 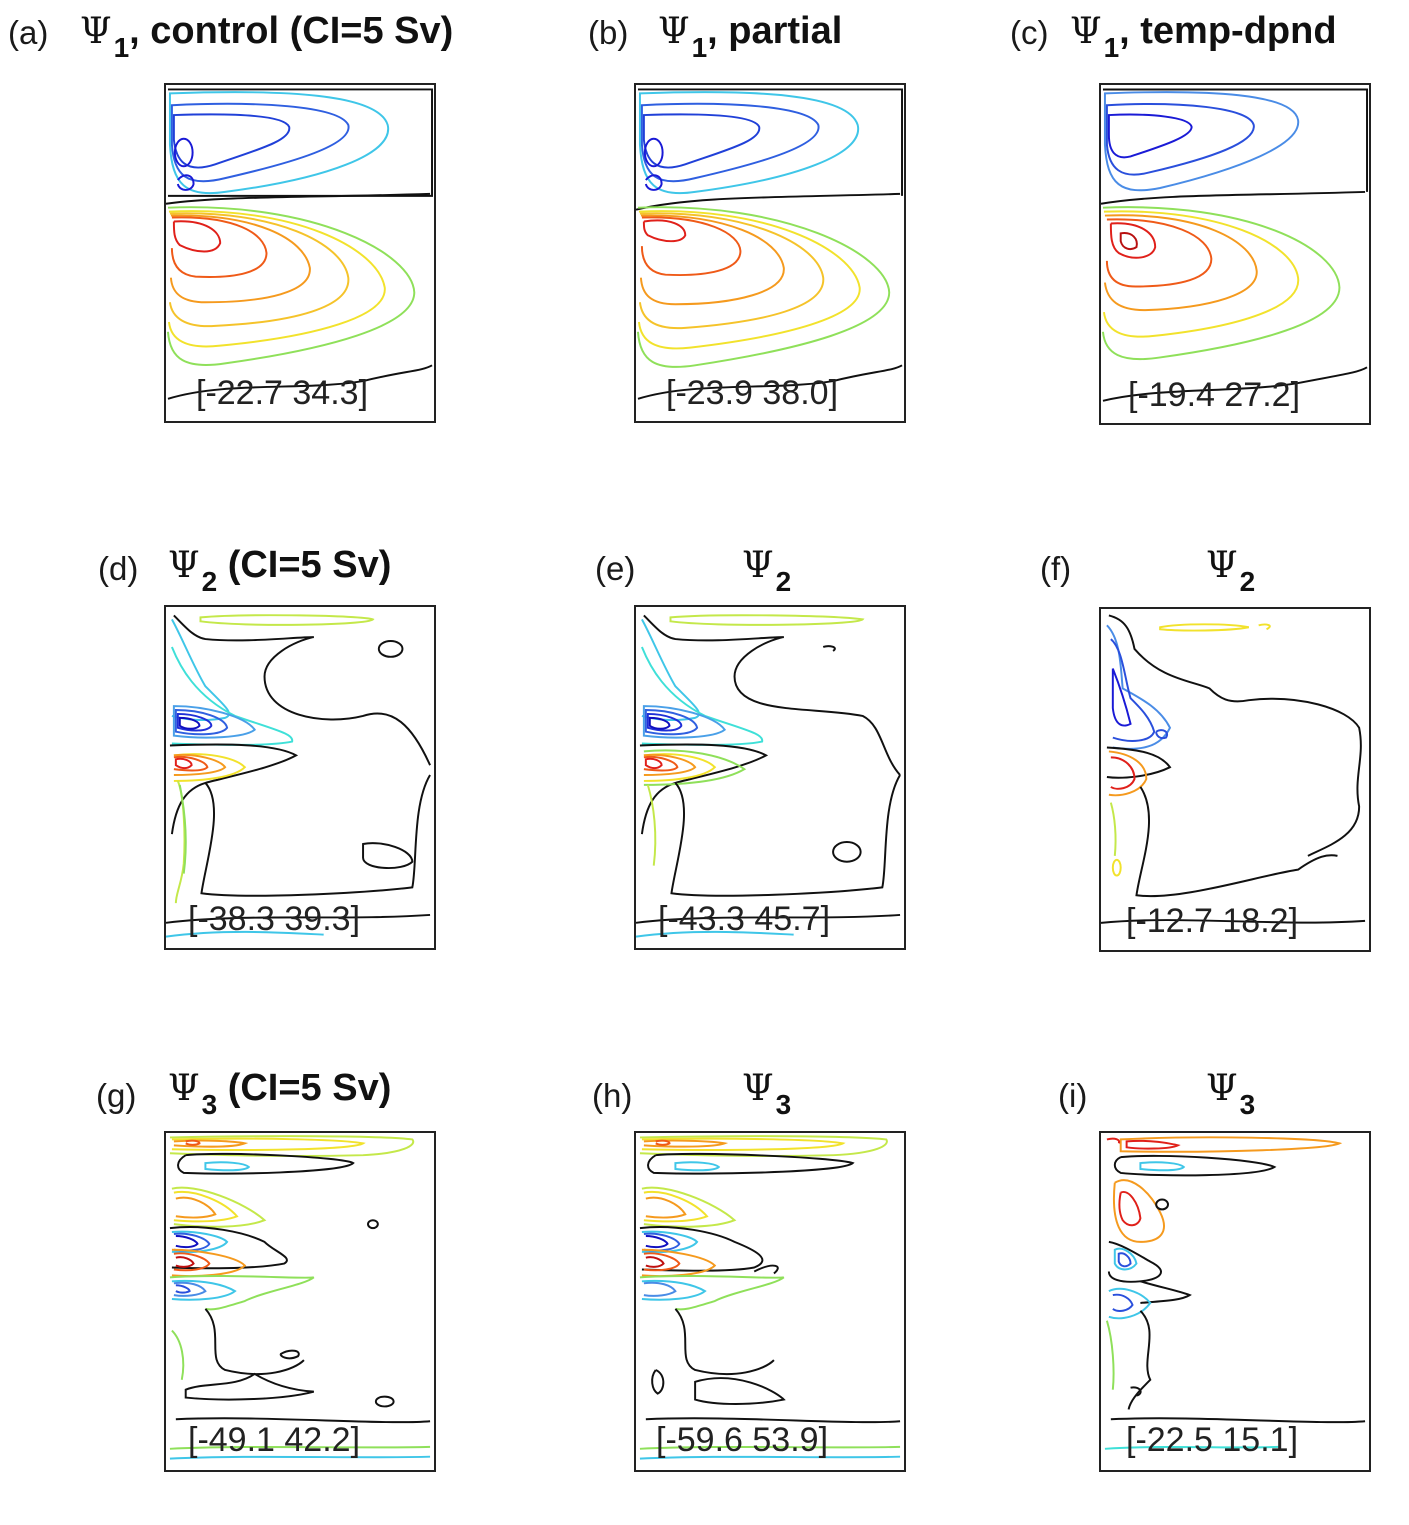 What do you see at coordinates (742, 1440) in the screenshot?
I see `value-range: [-59.6 53.9]` at bounding box center [742, 1440].